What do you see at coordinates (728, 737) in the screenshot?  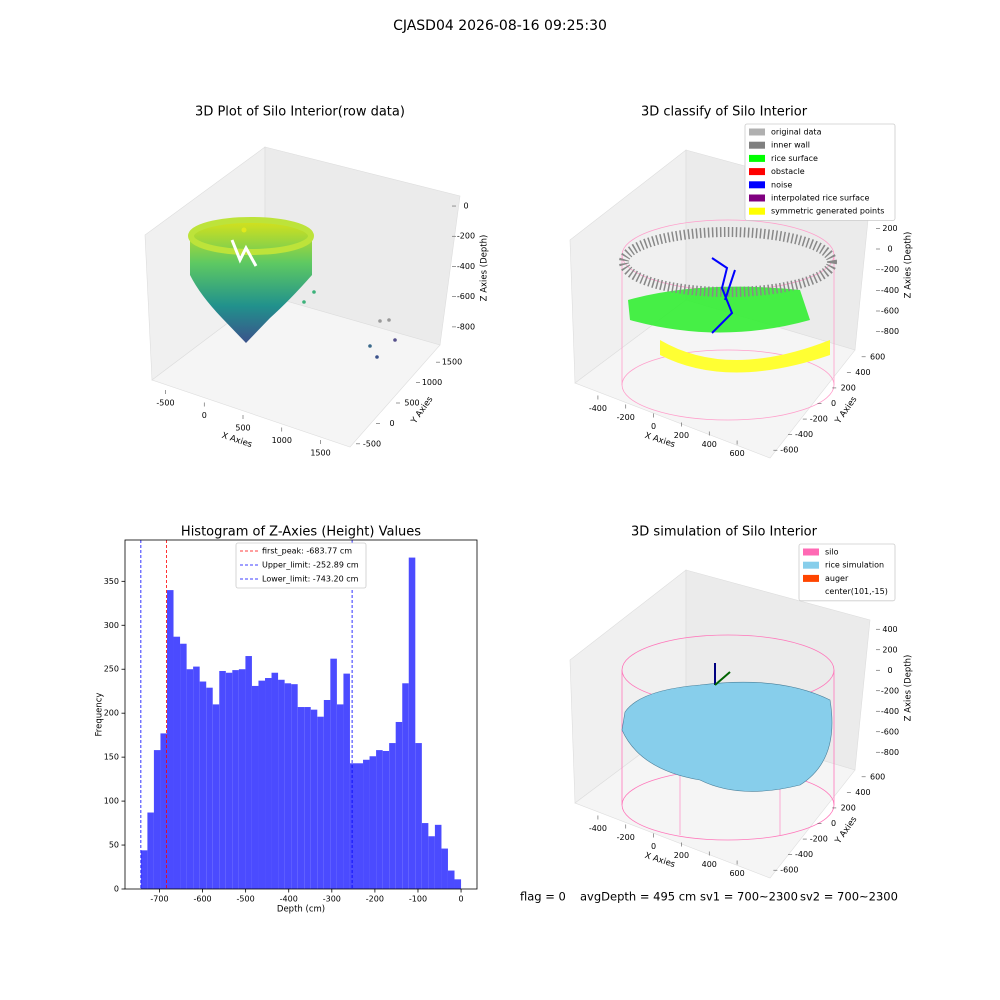 I see `simulation-surface` at bounding box center [728, 737].